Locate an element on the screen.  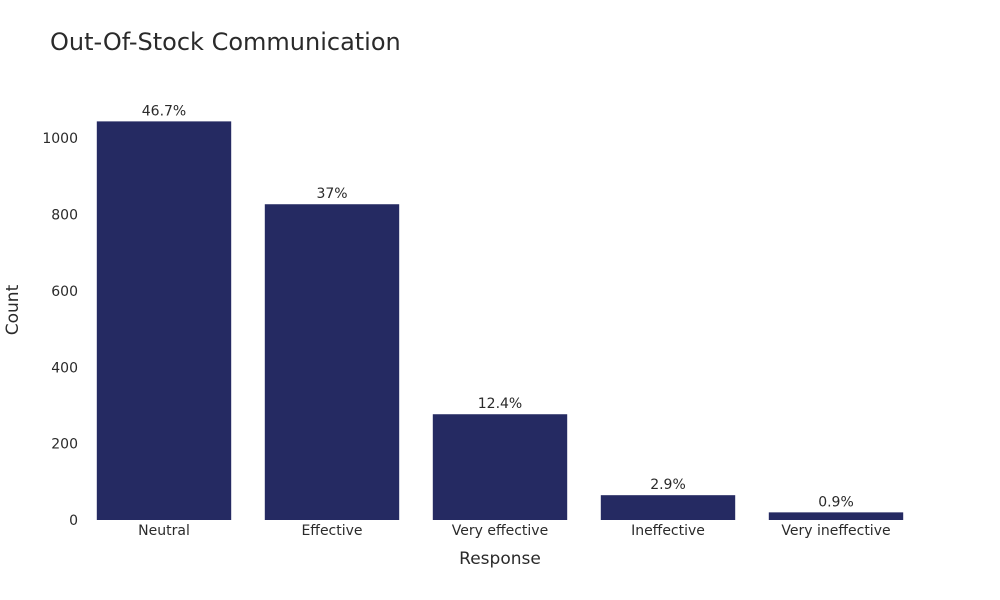
bar-data-label: 46.7% is located at coordinates (164, 111).